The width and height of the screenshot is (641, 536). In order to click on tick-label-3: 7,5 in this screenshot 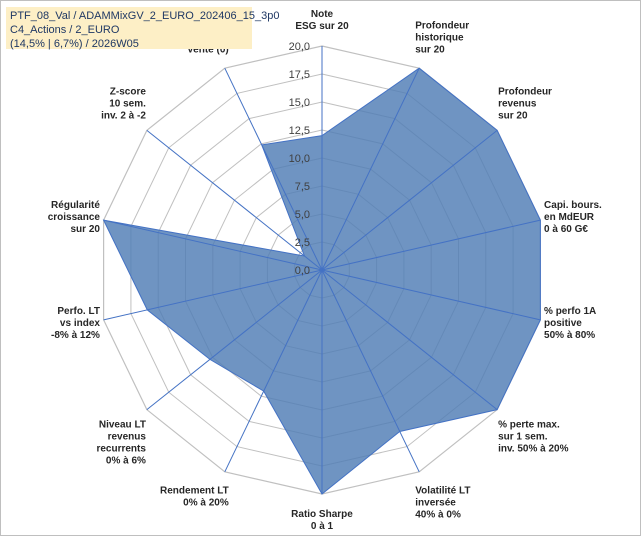, I will do `click(302, 187)`.